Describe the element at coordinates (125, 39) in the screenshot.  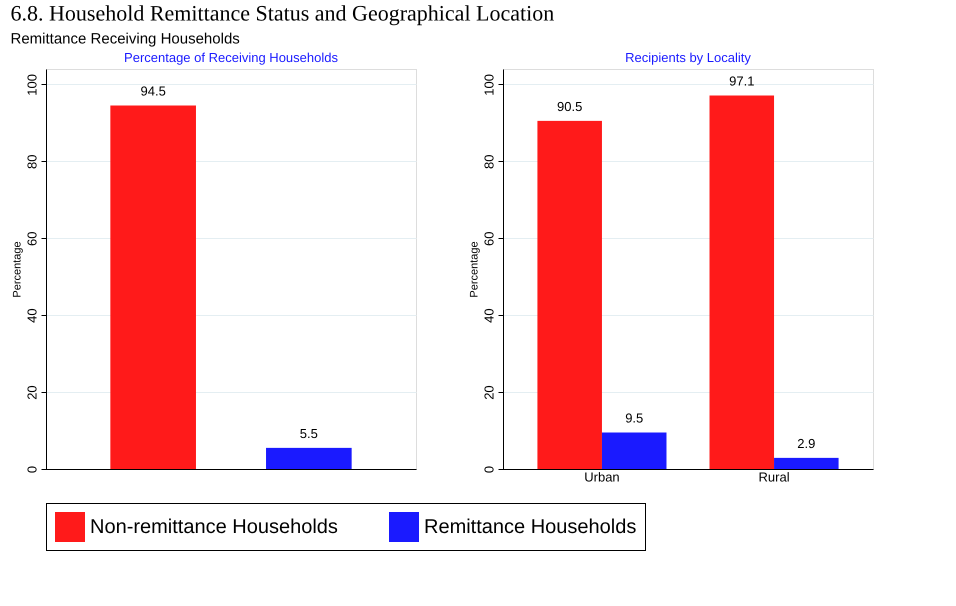
I see `text: Remittance Receiving Households` at that location.